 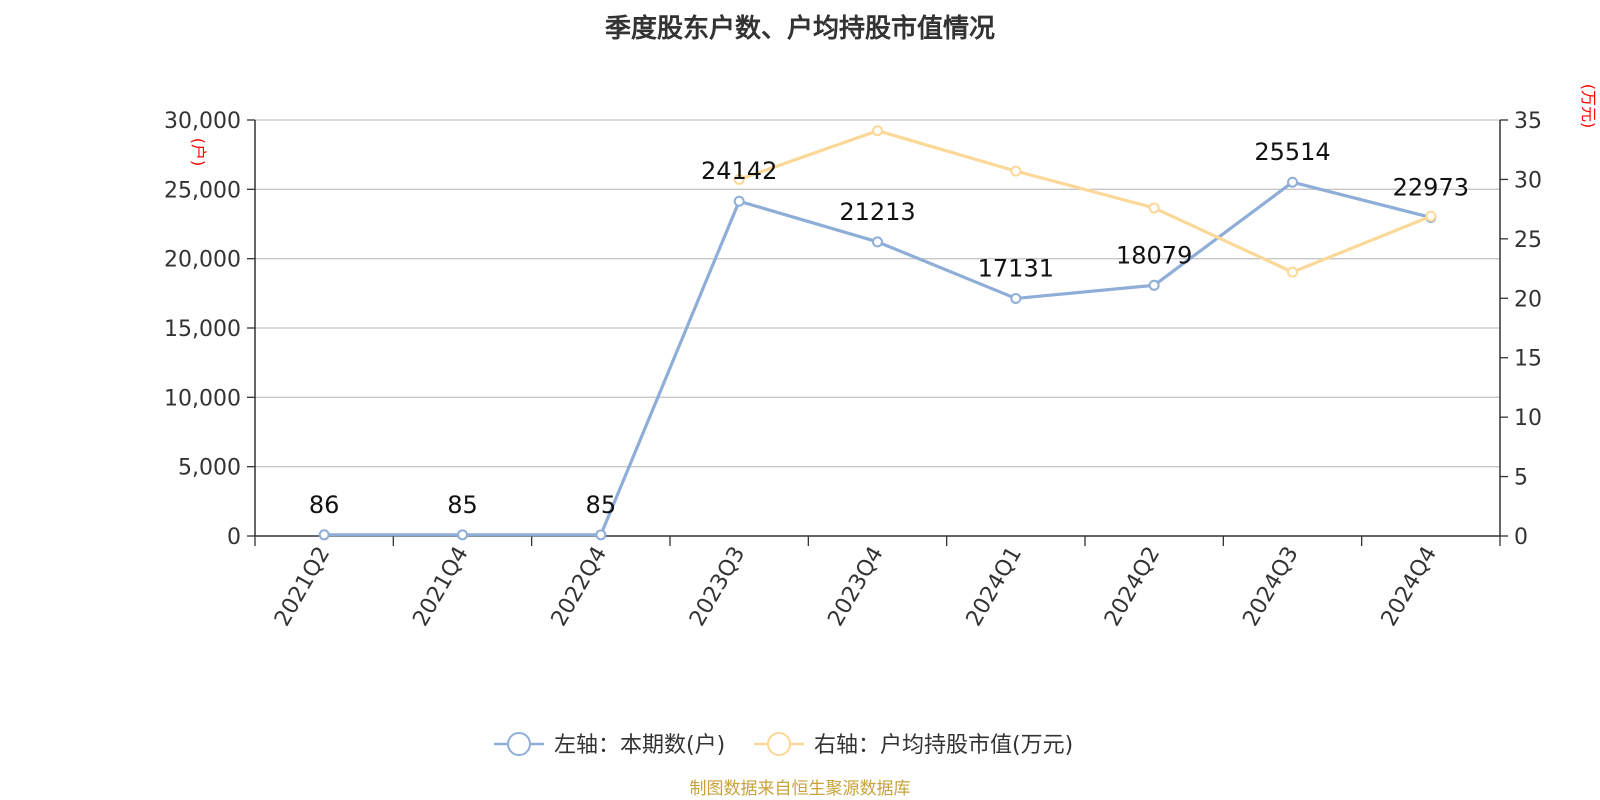 I want to click on data-label: 86, so click(x=324, y=505).